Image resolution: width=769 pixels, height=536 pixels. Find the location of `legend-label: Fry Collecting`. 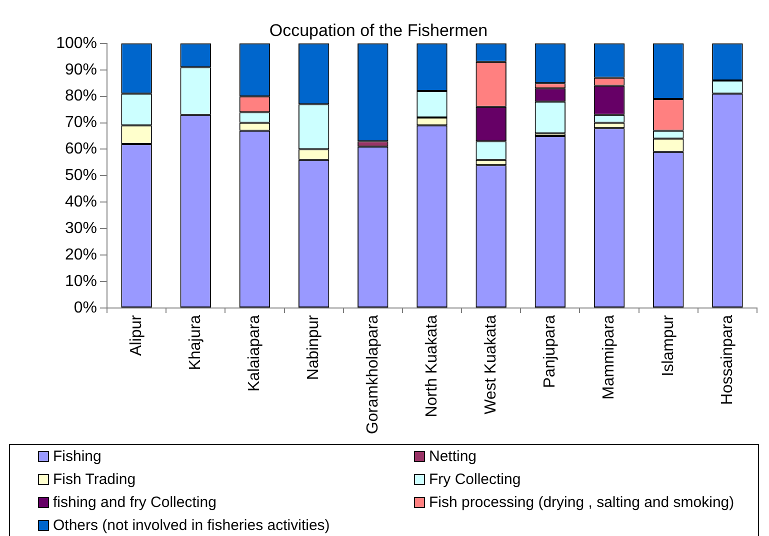

legend-label: Fry Collecting is located at coordinates (475, 479).